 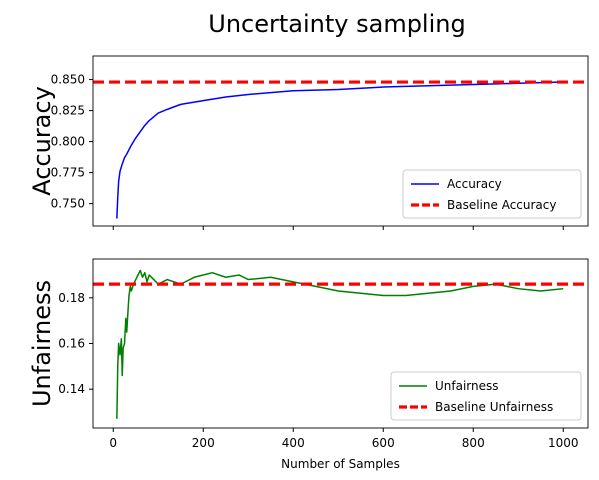 I want to click on legend: Unfairness Baseline Unfairness, so click(x=486, y=396).